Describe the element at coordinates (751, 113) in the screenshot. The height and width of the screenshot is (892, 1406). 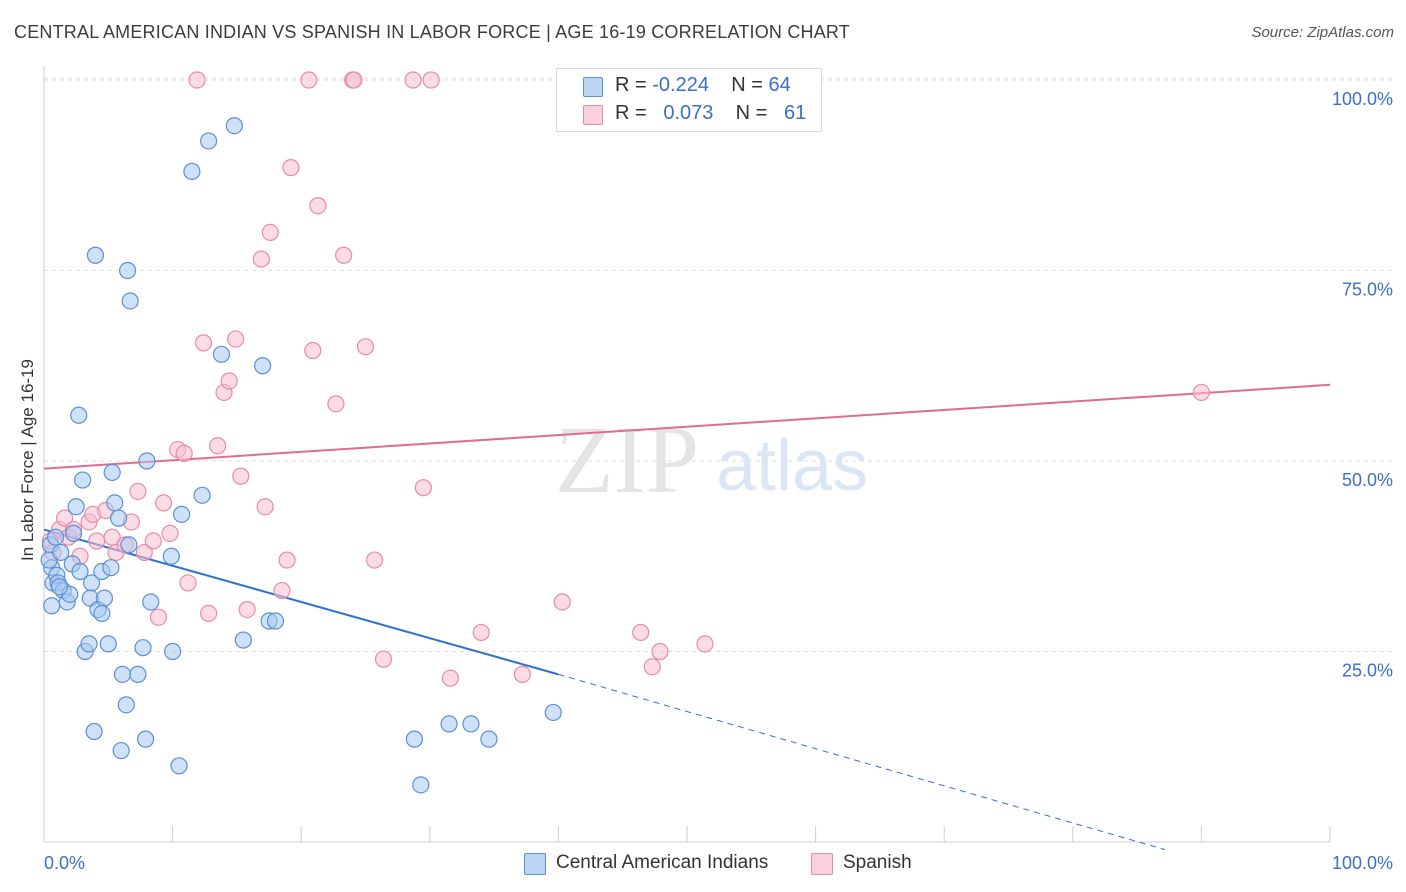
I see `legend-n-label: N =` at that location.